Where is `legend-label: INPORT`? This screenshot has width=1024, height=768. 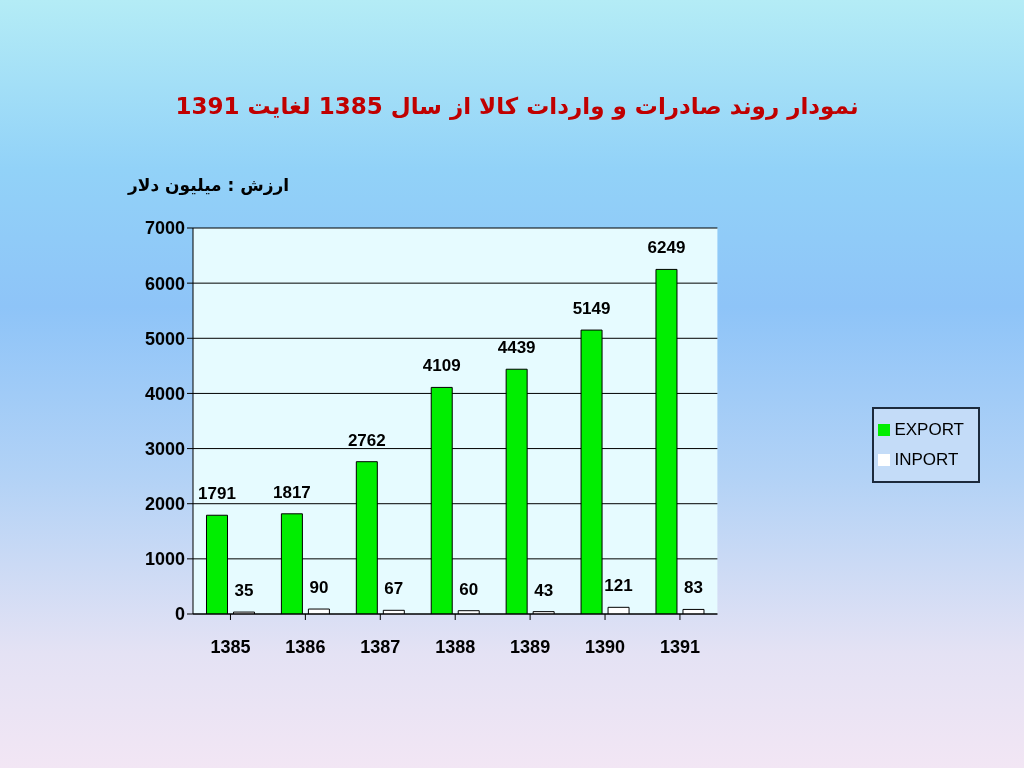 legend-label: INPORT is located at coordinates (926, 459).